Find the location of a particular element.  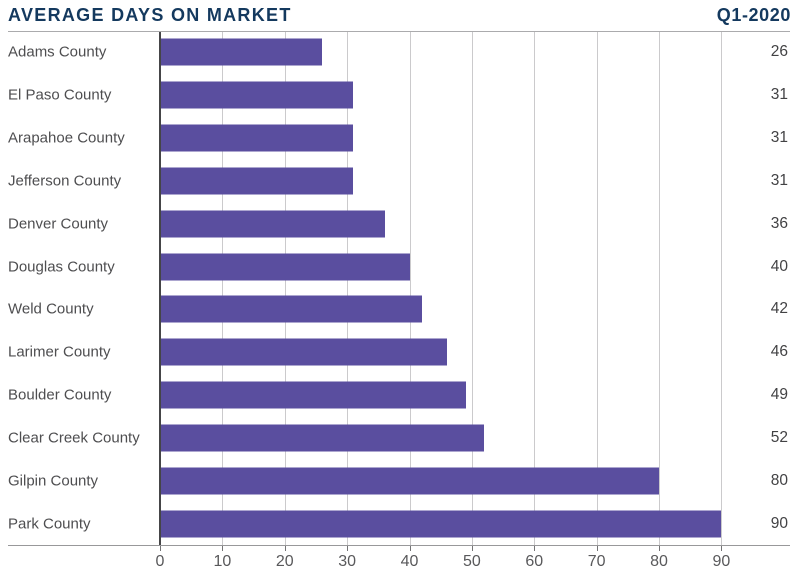

category-label: El Paso County is located at coordinates (60, 95).